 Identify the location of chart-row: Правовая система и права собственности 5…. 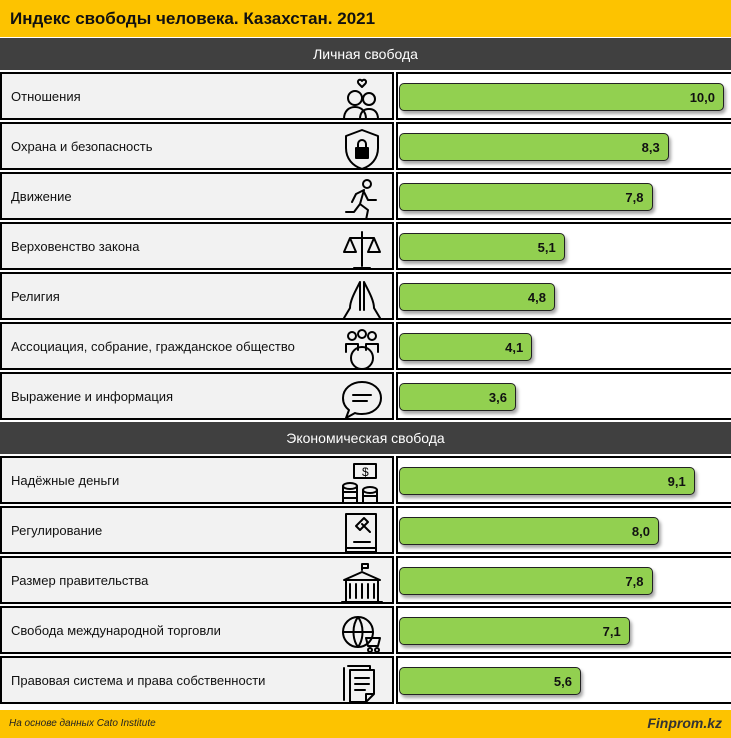
(365, 680).